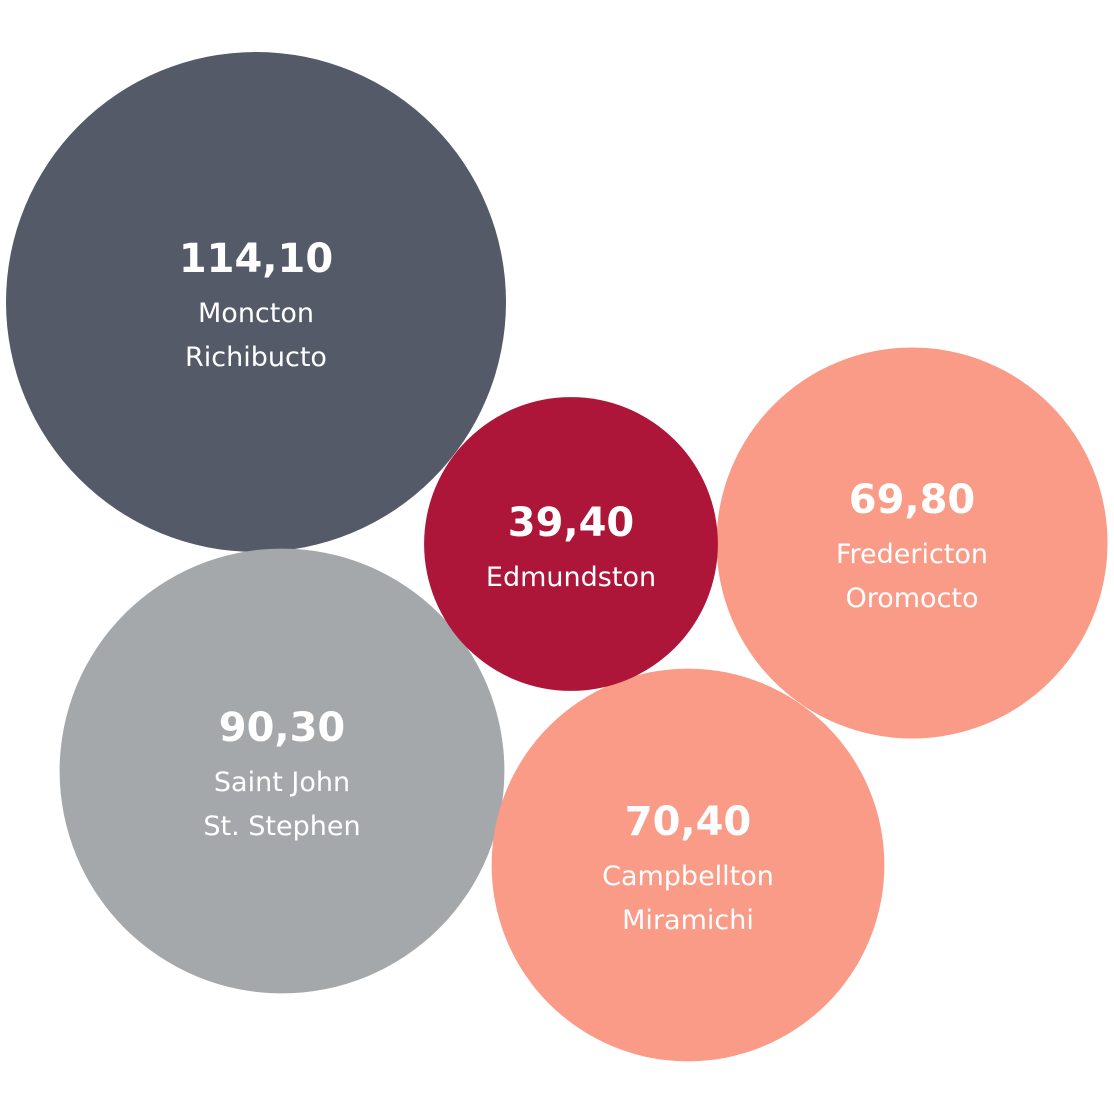 The width and height of the screenshot is (1114, 1114). I want to click on bubble: 39,40 Edmundston, so click(571, 544).